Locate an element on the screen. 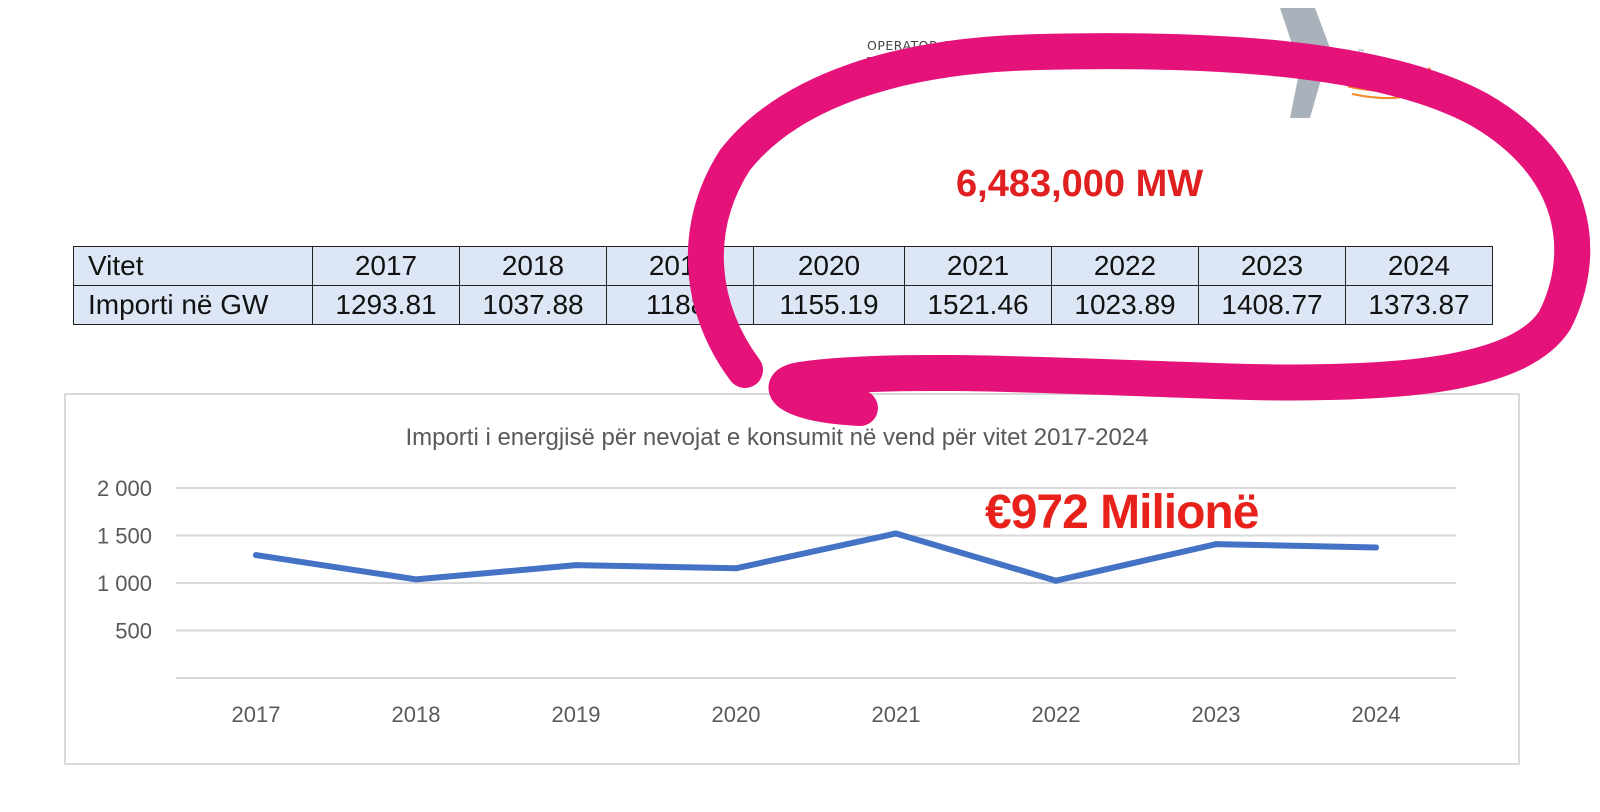 The height and width of the screenshot is (812, 1600). table-cell-year: 2021 is located at coordinates (978, 266).